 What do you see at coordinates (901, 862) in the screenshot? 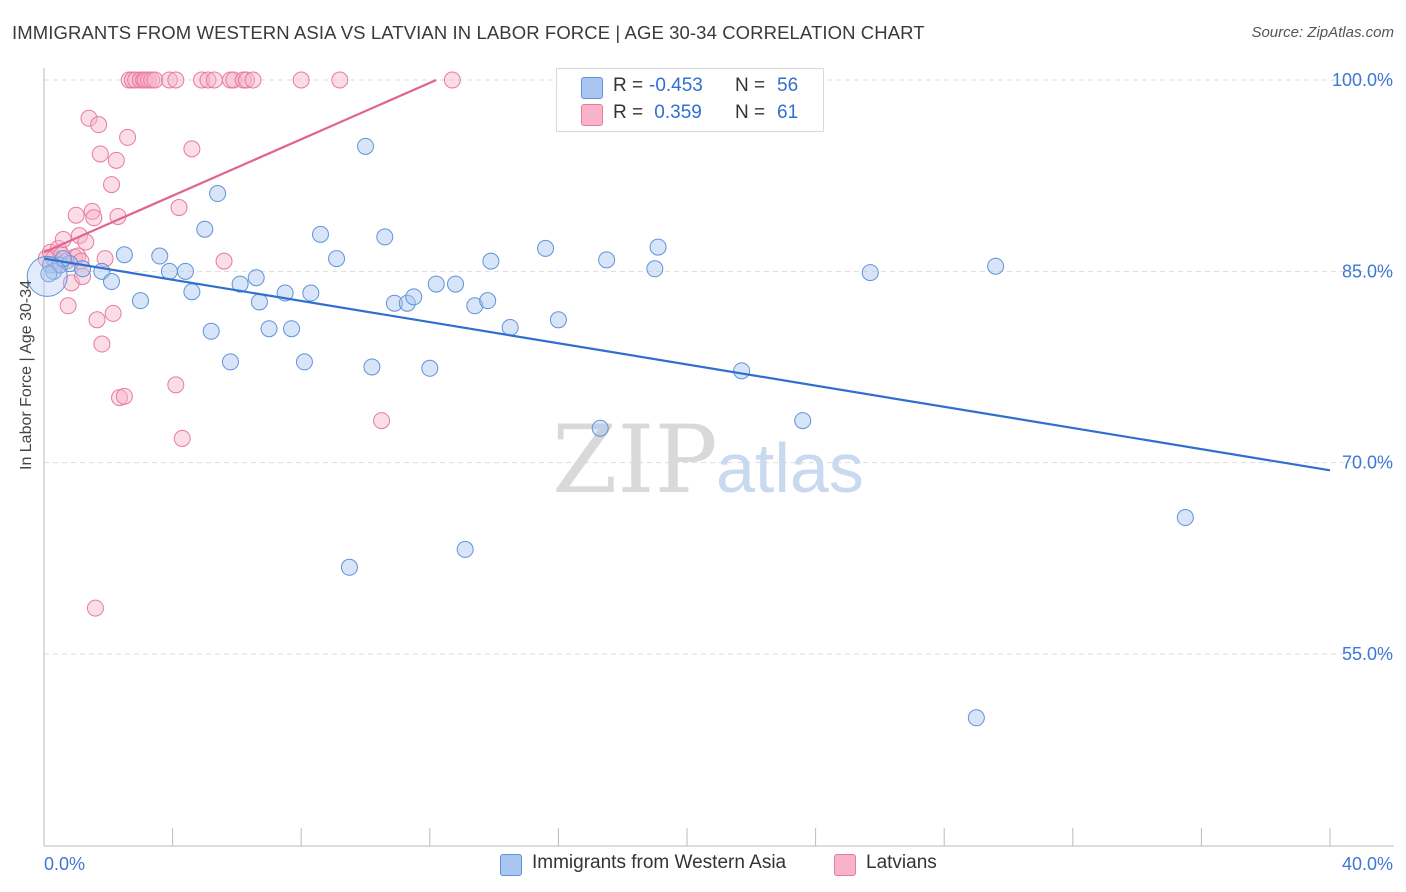
I see `legend-label: Latvians` at bounding box center [901, 862].